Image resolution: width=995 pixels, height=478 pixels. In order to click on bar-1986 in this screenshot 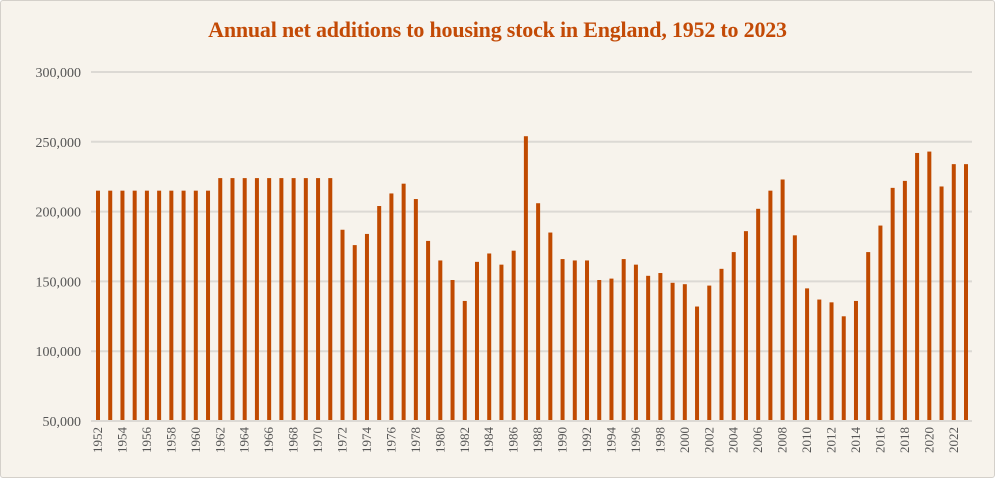, I will do `click(513, 335)`.